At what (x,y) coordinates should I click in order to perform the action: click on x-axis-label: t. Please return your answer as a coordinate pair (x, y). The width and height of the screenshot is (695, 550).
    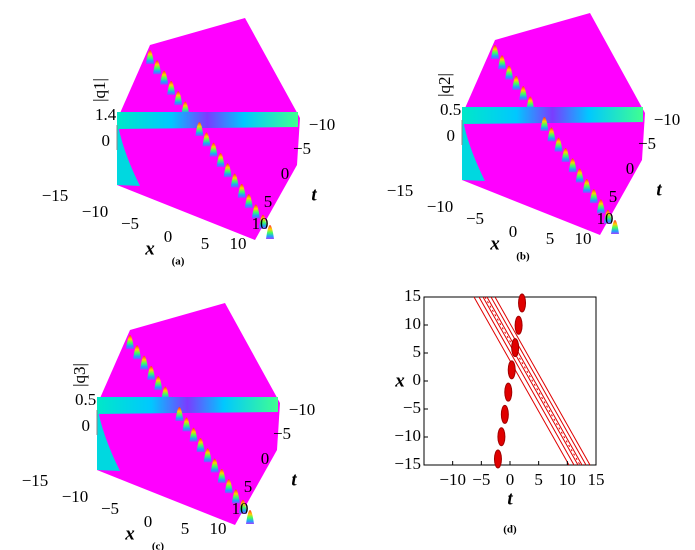
    Looking at the image, I should click on (510, 498).